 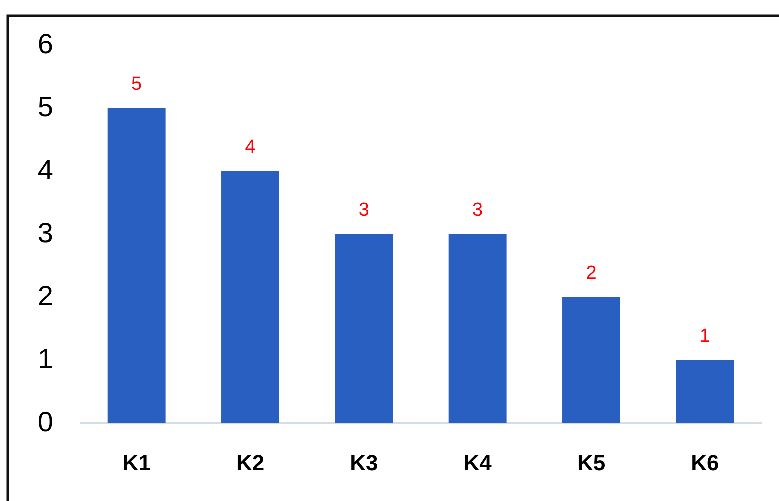 I want to click on y-tick-label: 6, so click(x=46, y=44).